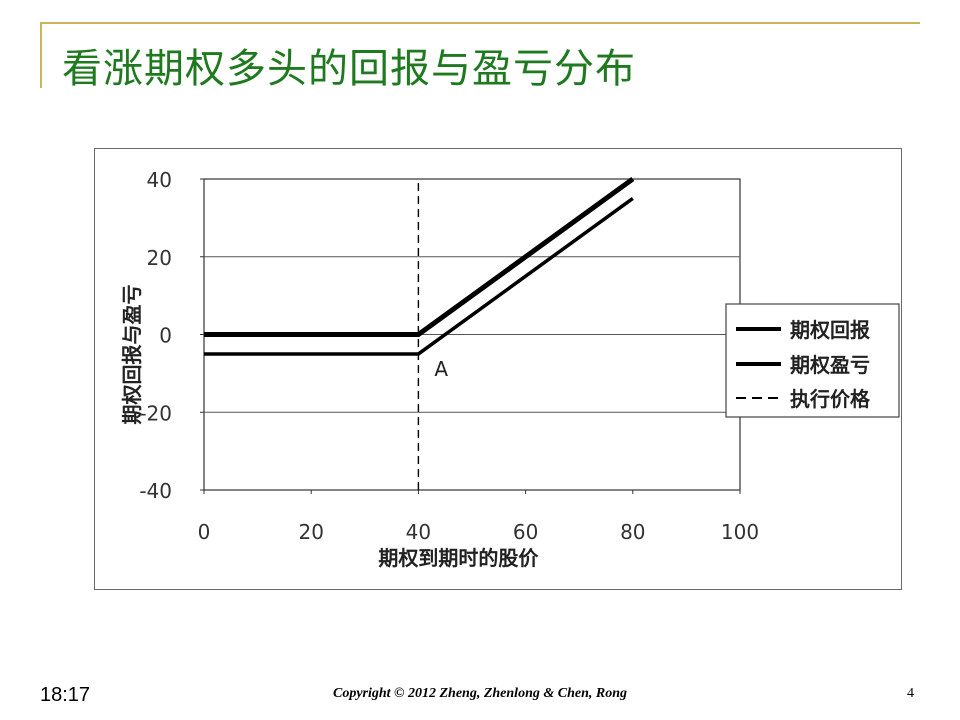 The width and height of the screenshot is (960, 720). I want to click on x-tick-label: 0, so click(204, 532).